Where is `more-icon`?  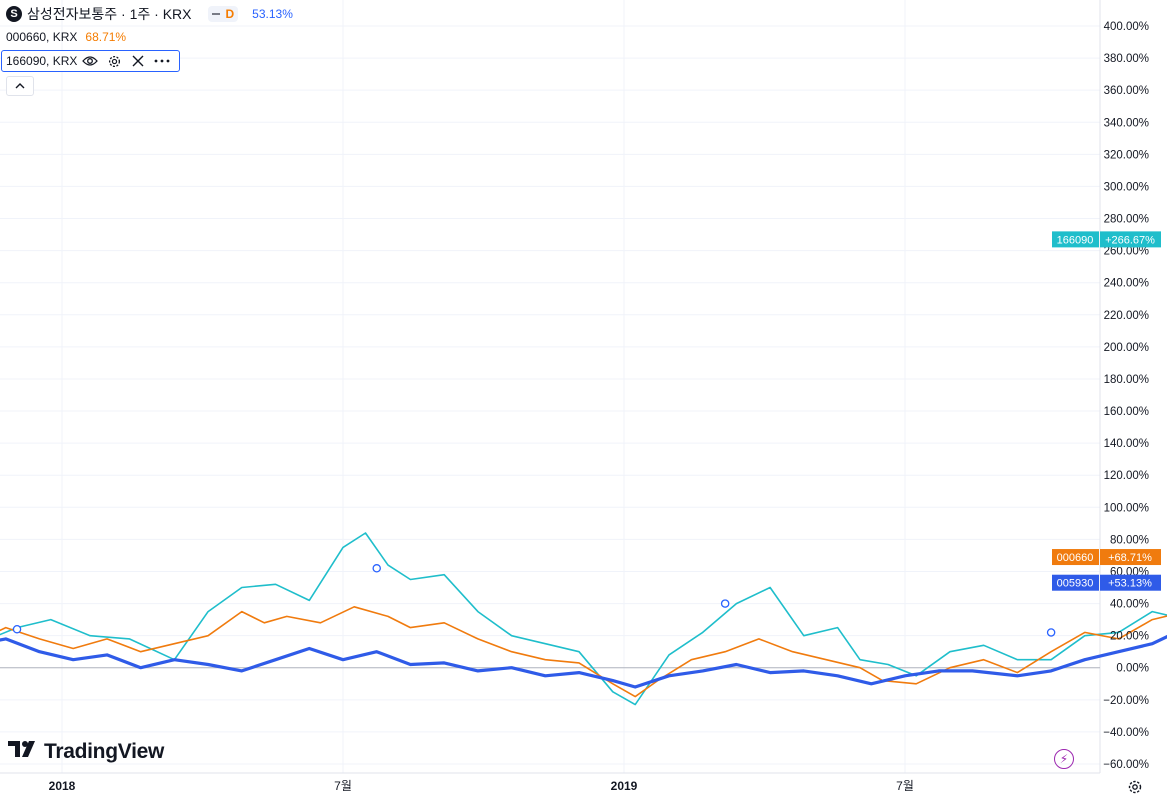
more-icon is located at coordinates (162, 61).